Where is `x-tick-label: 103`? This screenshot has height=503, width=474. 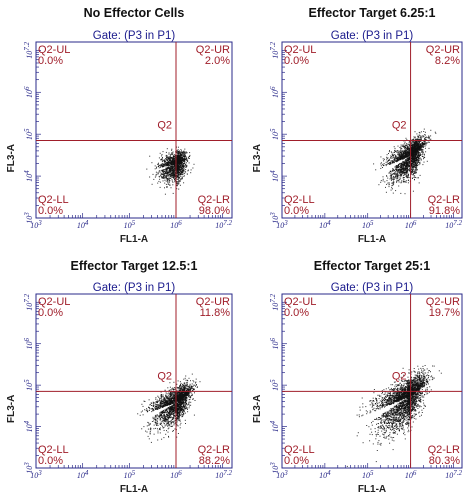
x-tick-label: 103 is located at coordinates (36, 474).